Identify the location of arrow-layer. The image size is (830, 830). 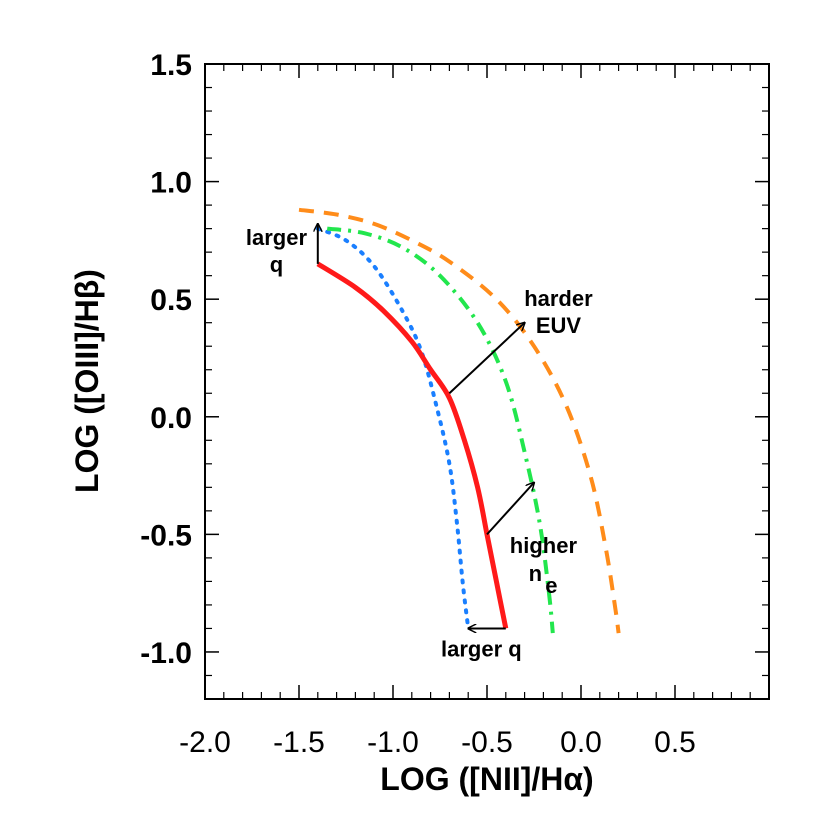
(426, 426).